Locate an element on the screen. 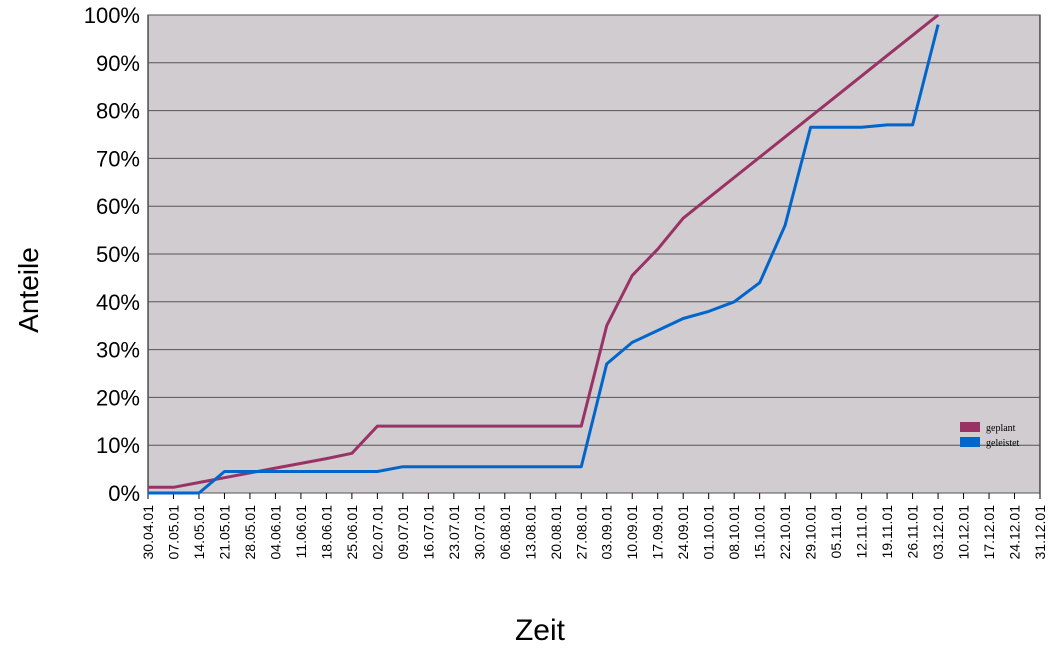 Image resolution: width=1053 pixels, height=649 pixels. x-tick-label: 27.08.01 is located at coordinates (581, 532).